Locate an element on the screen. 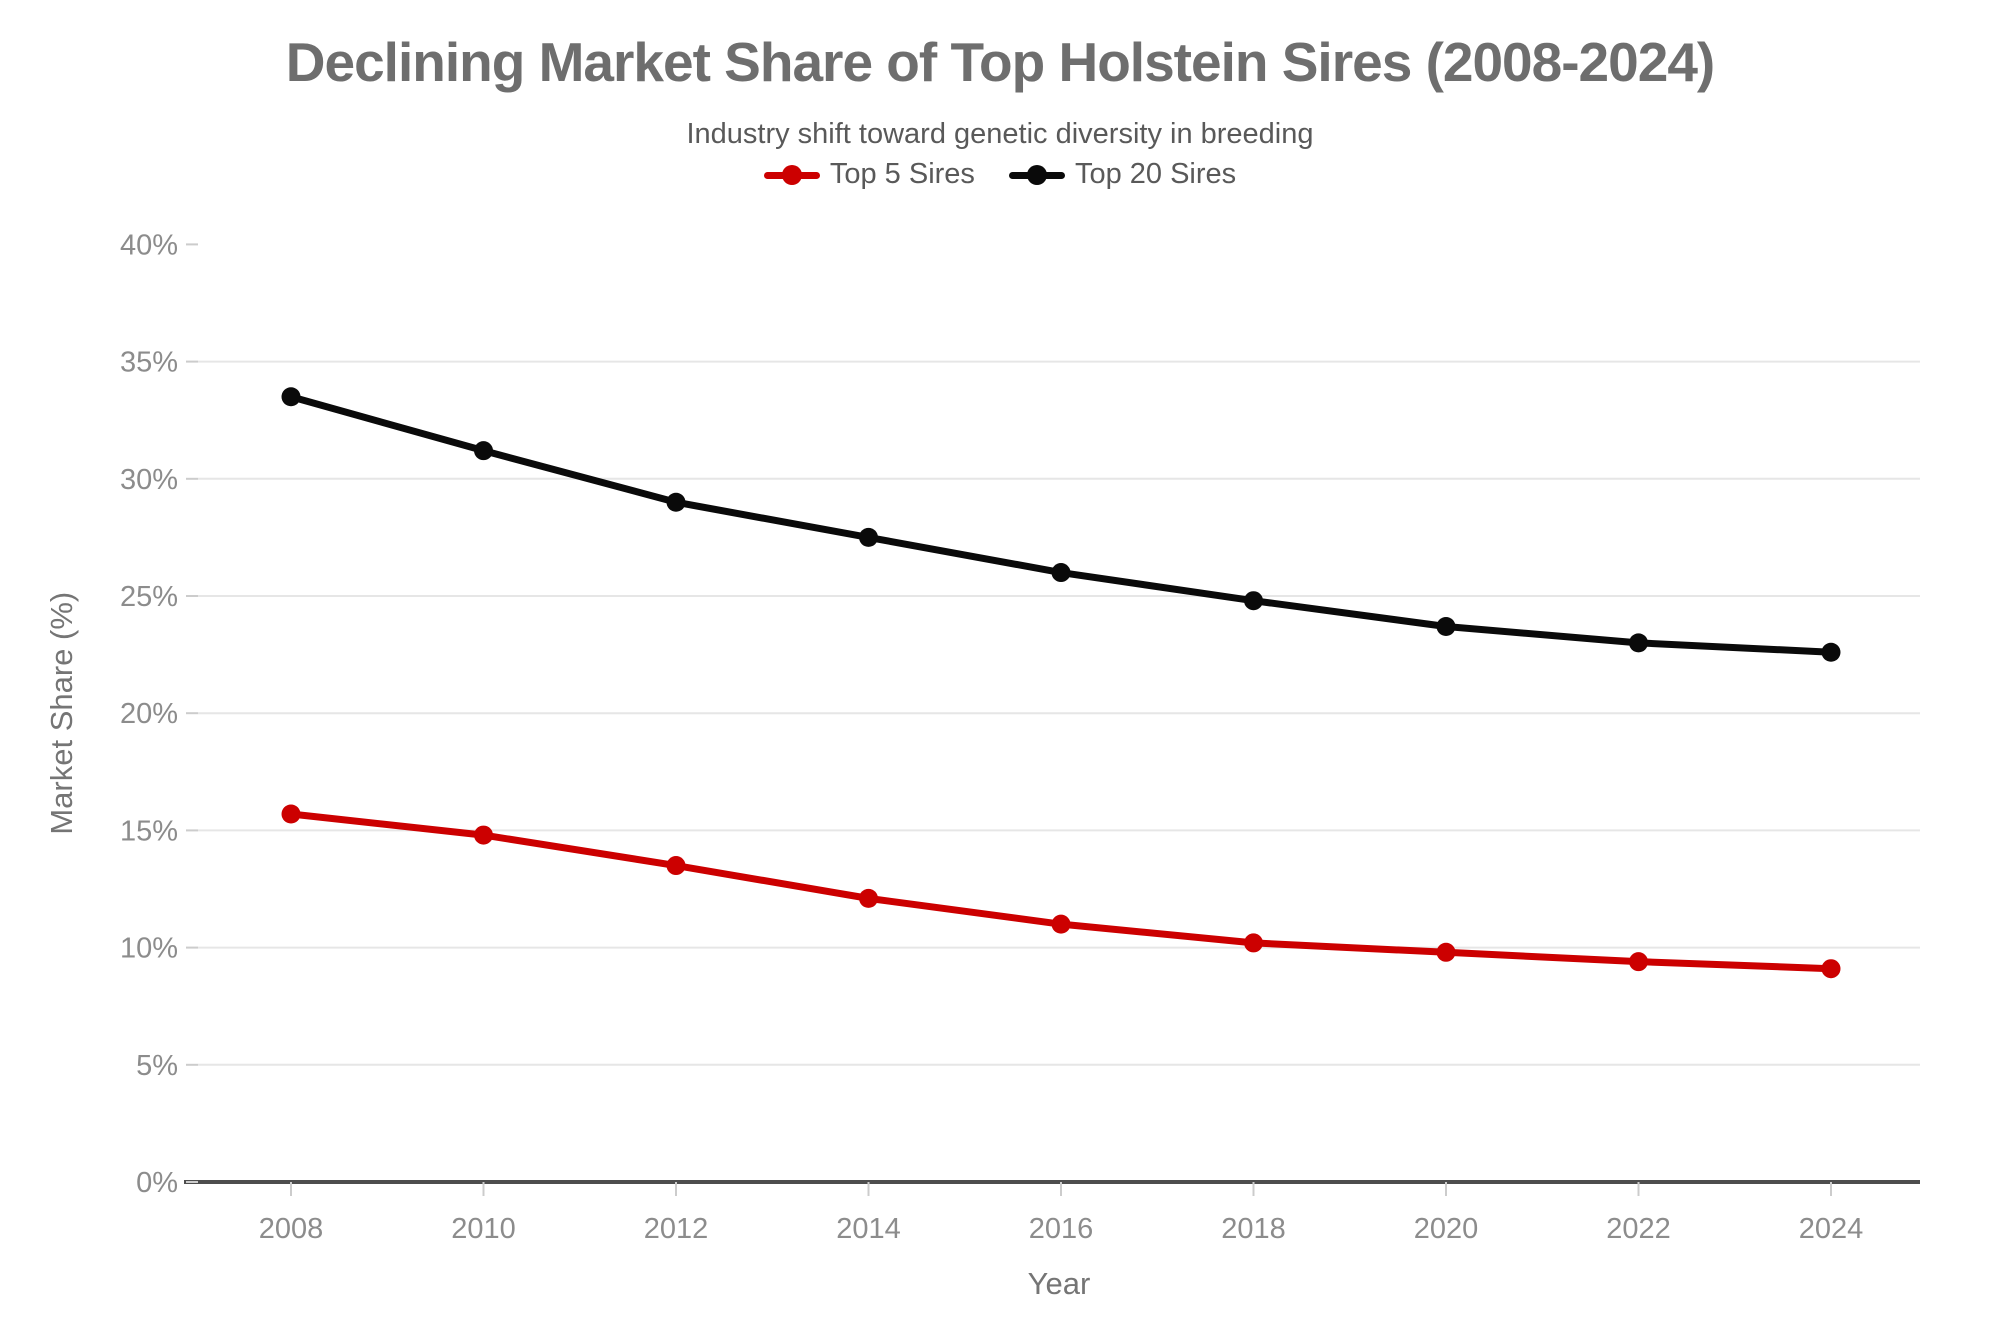 The width and height of the screenshot is (2000, 1333). data-point-top-5-sires-2018 is located at coordinates (1253, 943).